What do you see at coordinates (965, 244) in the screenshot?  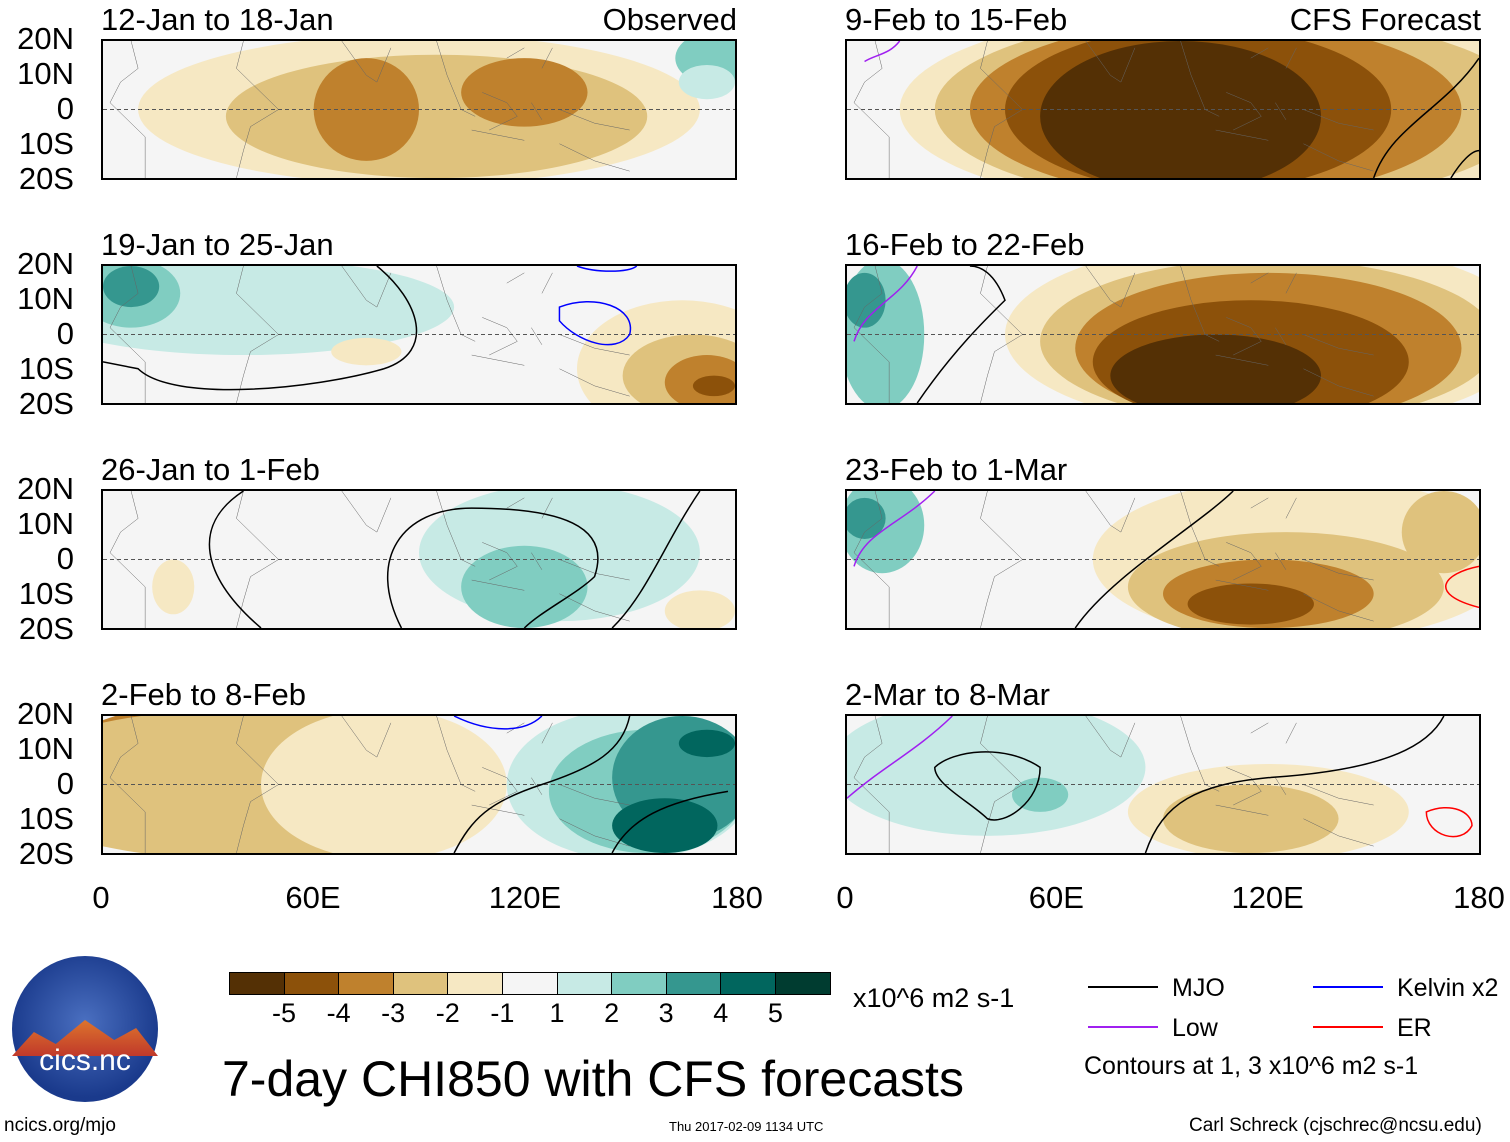 I see `panel-title: 16-Feb to 22-Feb` at bounding box center [965, 244].